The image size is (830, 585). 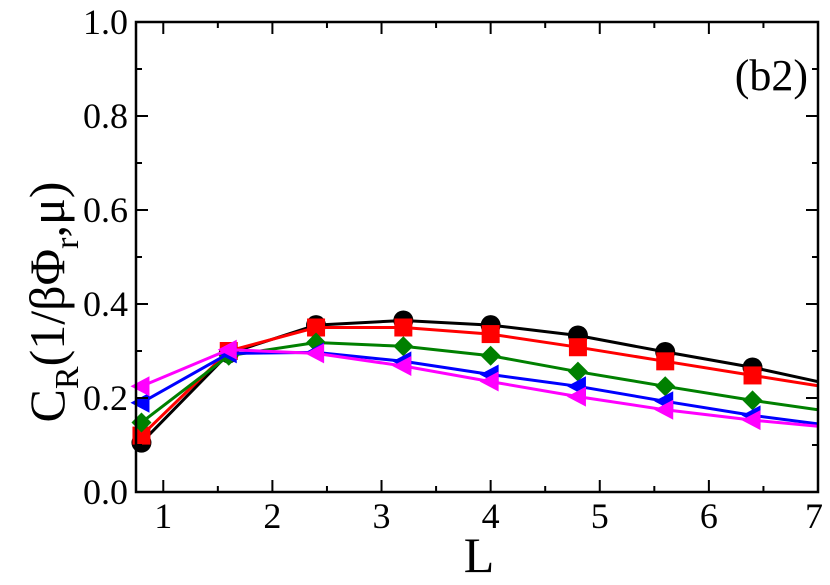 What do you see at coordinates (105, 210) in the screenshot?
I see `y-tick-label: 0.6` at bounding box center [105, 210].